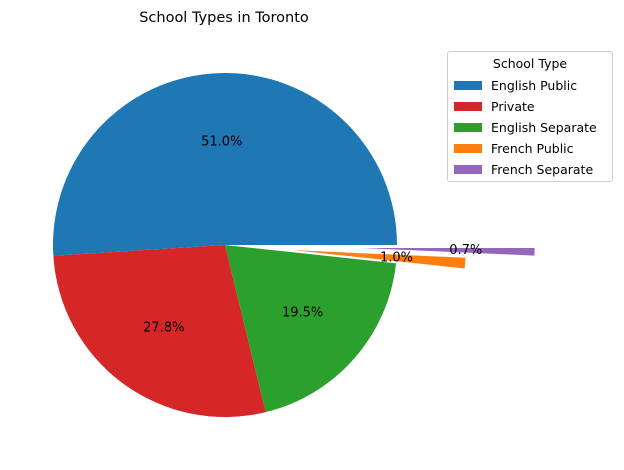 This screenshot has height=470, width=624. I want to click on legend-label: French Public, so click(532, 148).